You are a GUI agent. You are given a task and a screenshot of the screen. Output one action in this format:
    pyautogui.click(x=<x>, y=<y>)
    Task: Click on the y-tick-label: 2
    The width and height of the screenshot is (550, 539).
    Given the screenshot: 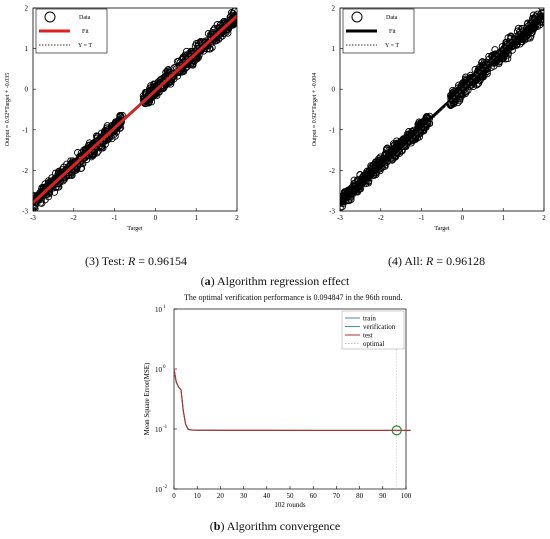 What is the action you would take?
    pyautogui.click(x=27, y=9)
    